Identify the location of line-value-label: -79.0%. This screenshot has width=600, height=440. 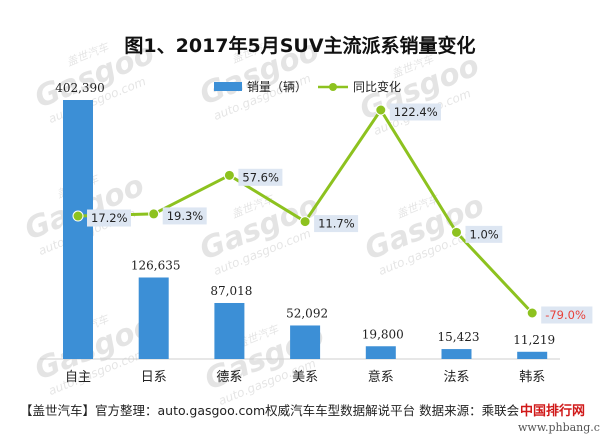
(567, 315).